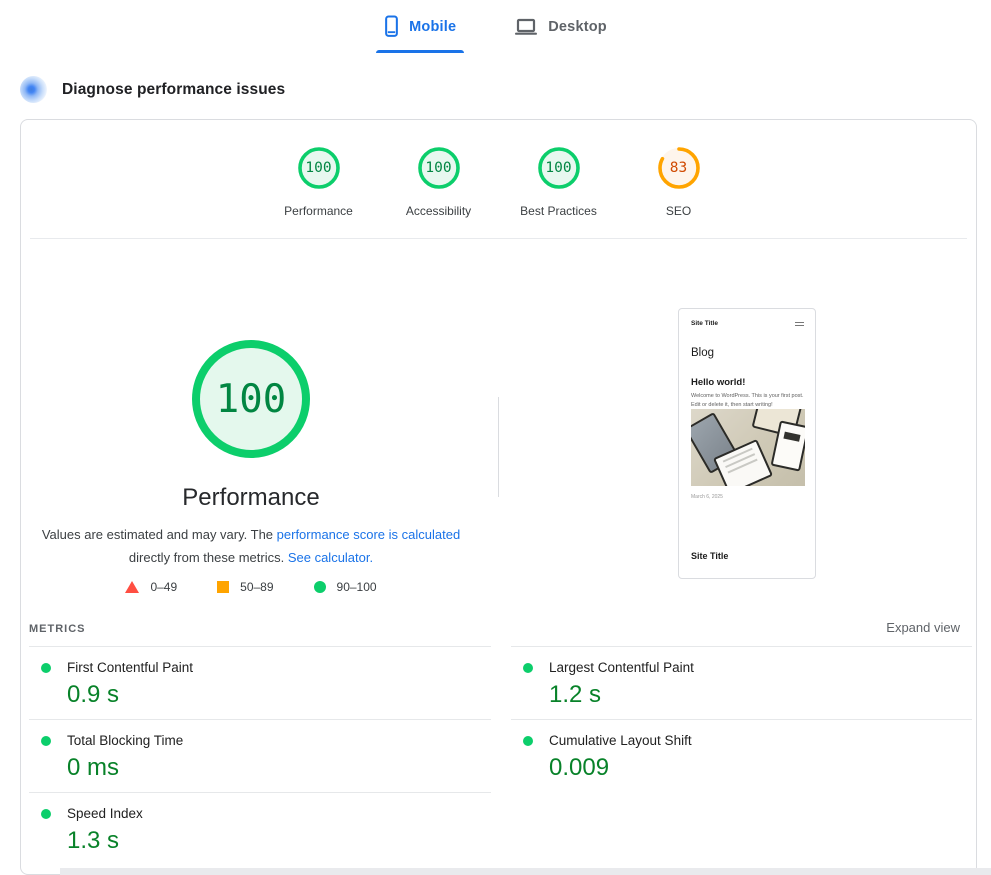 This screenshot has width=991, height=875. I want to click on metric-value: 0 ms, so click(93, 767).